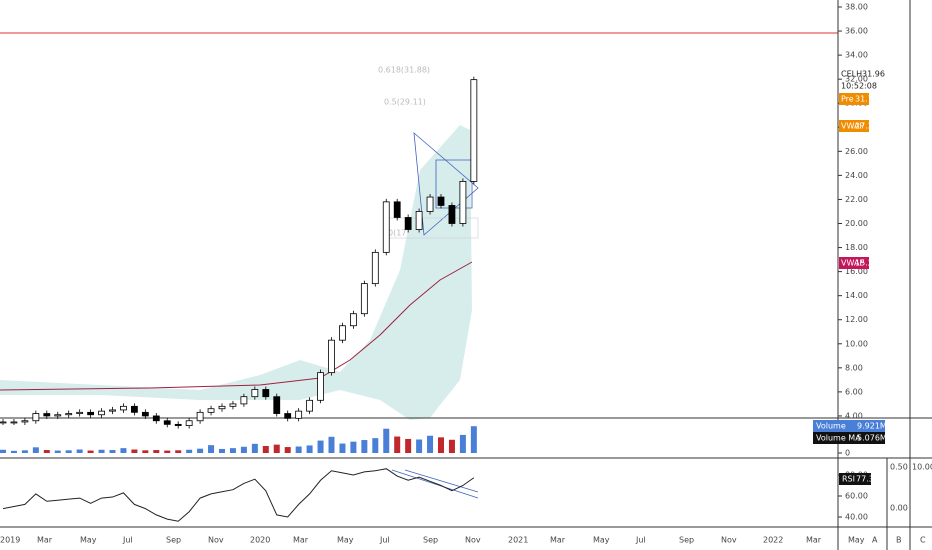  I want to click on y-tick-label: 34.00, so click(856, 55).